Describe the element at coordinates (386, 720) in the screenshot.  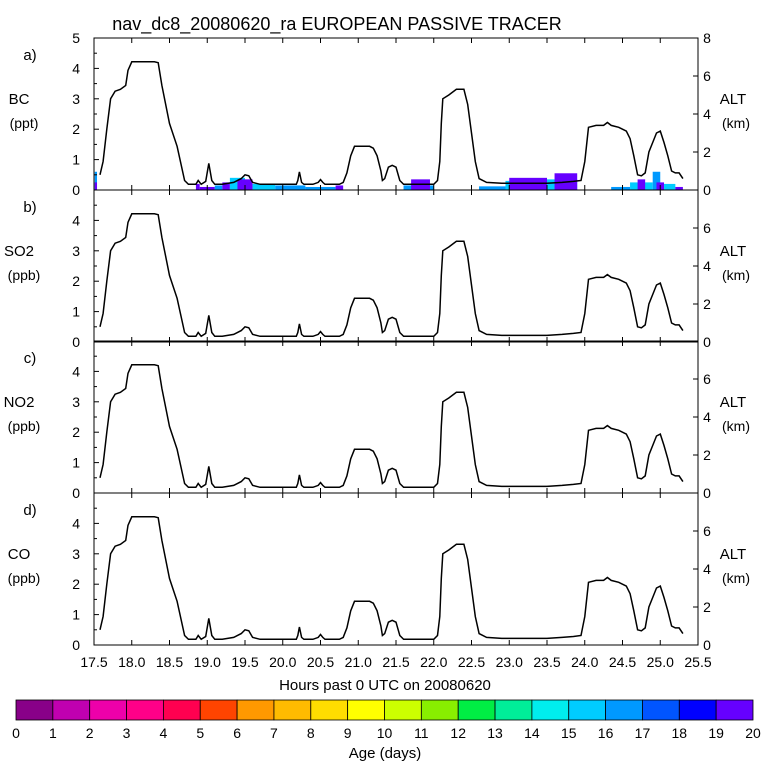
I see `age-colorbar: 0 1 2 3 4 5 6 7 8 9 10 11 12 13 14 15 16 17 18 19 20` at that location.